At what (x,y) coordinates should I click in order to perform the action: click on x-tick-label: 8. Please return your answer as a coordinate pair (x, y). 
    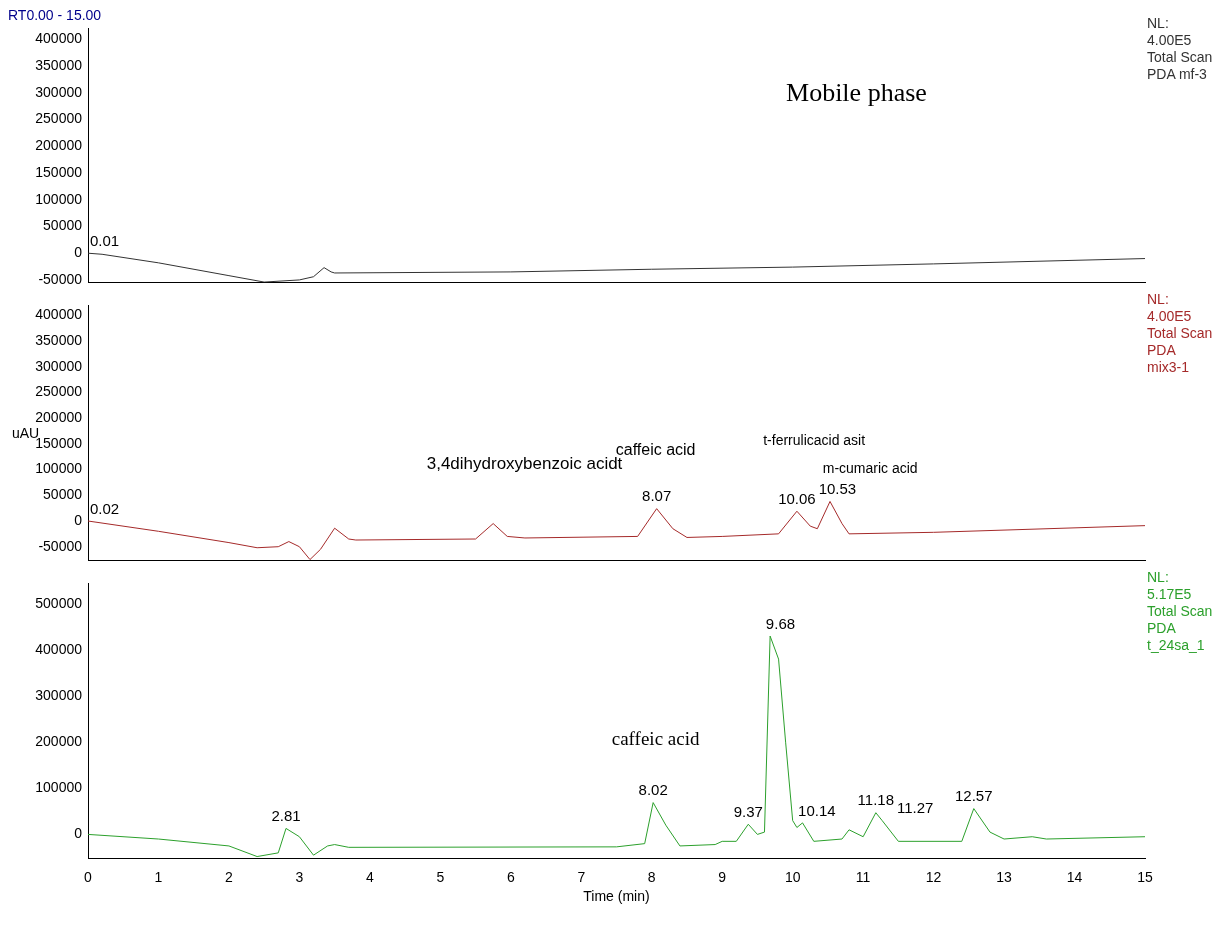
    Looking at the image, I should click on (651, 876).